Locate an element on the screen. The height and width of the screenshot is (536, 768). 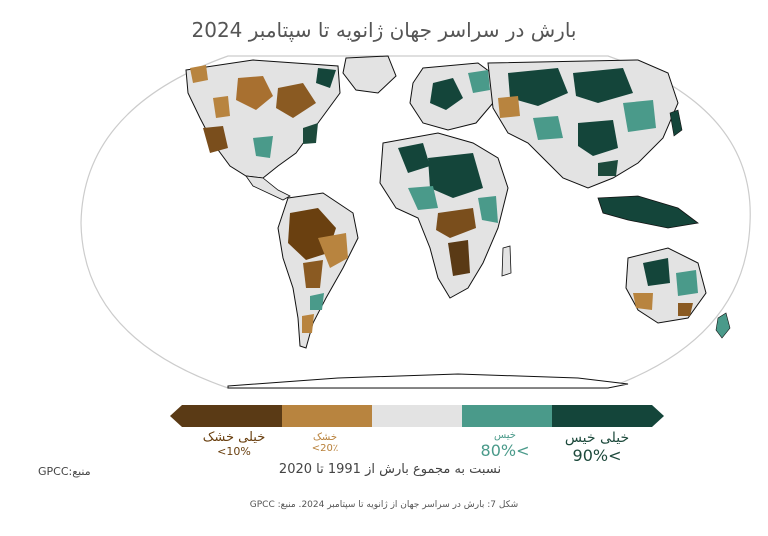
legend-dry is located at coordinates (327, 416).